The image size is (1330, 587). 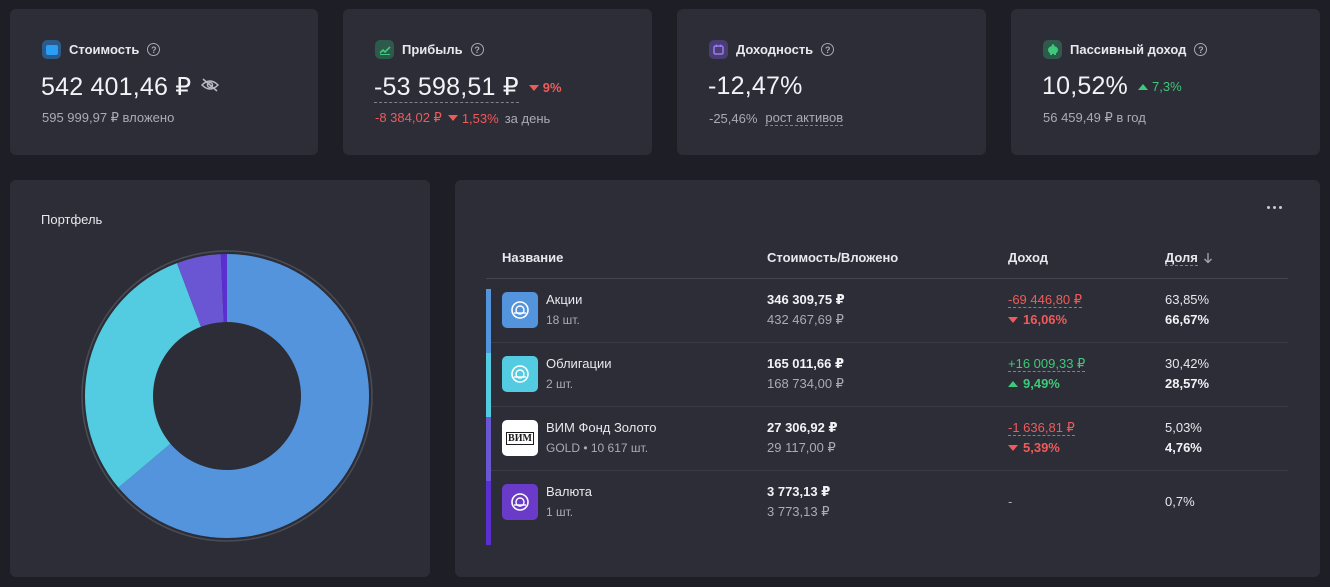 What do you see at coordinates (579, 363) in the screenshot?
I see `asset-name: Облигации` at bounding box center [579, 363].